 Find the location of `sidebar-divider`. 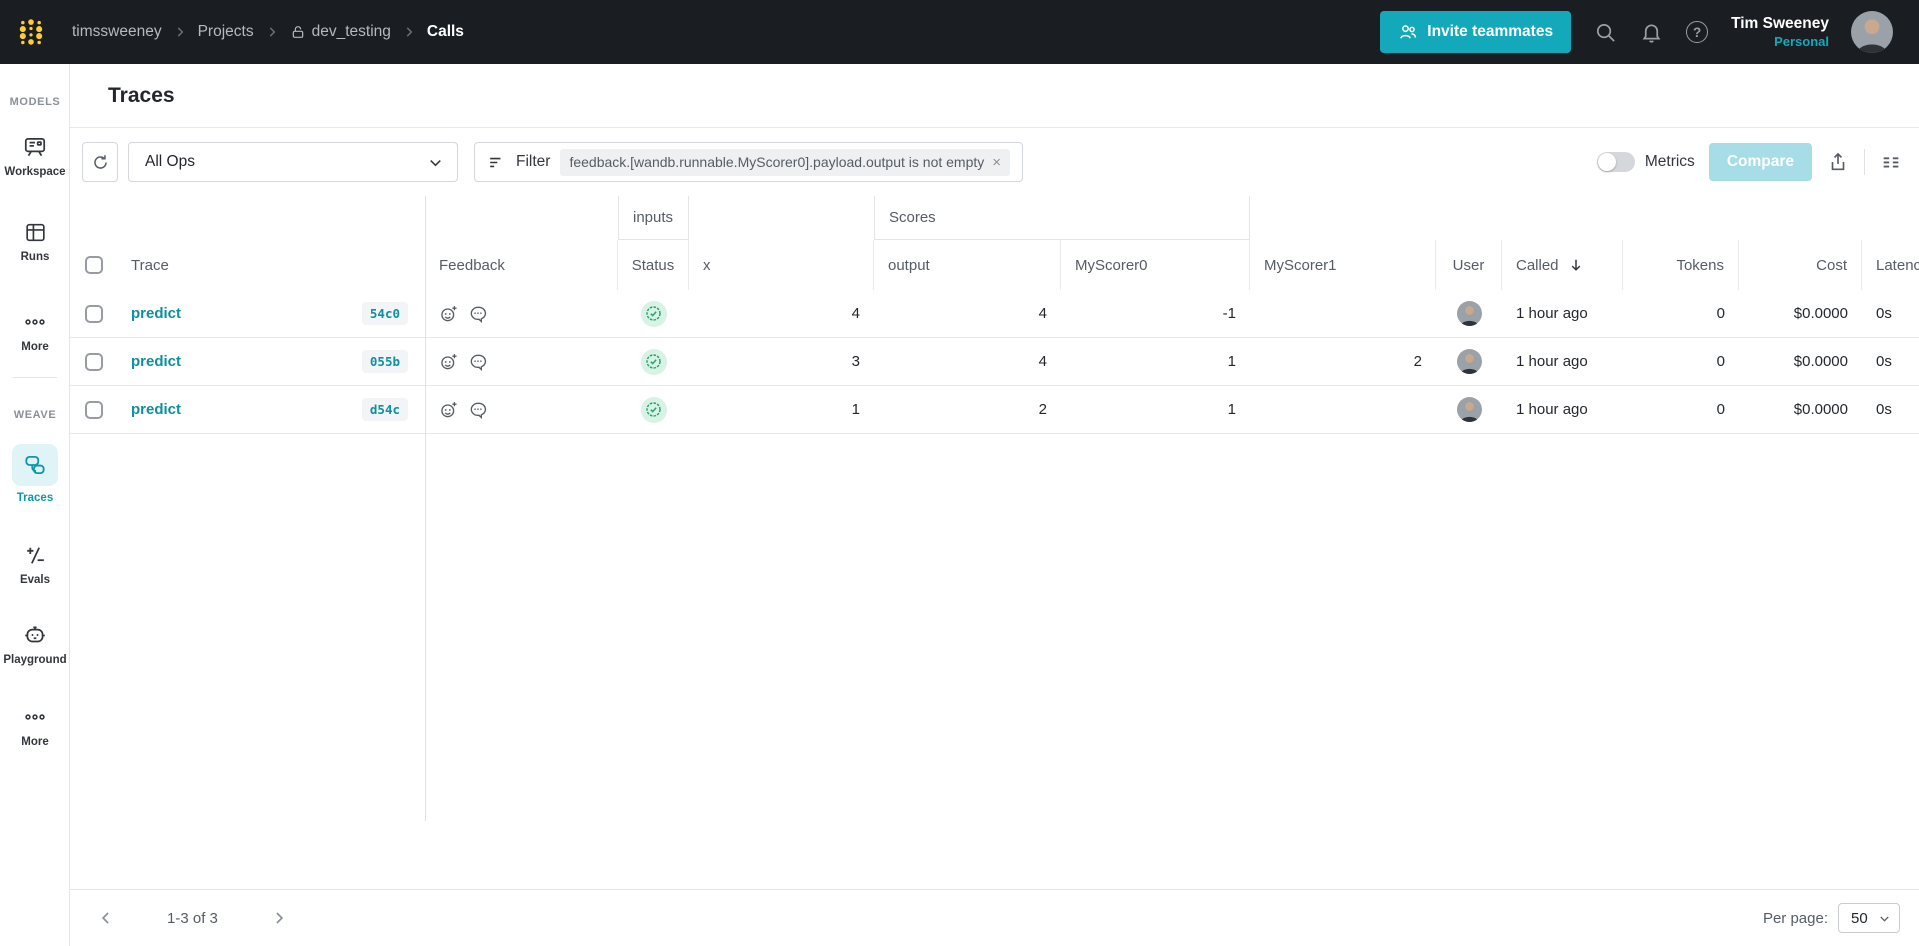

sidebar-divider is located at coordinates (35, 377).